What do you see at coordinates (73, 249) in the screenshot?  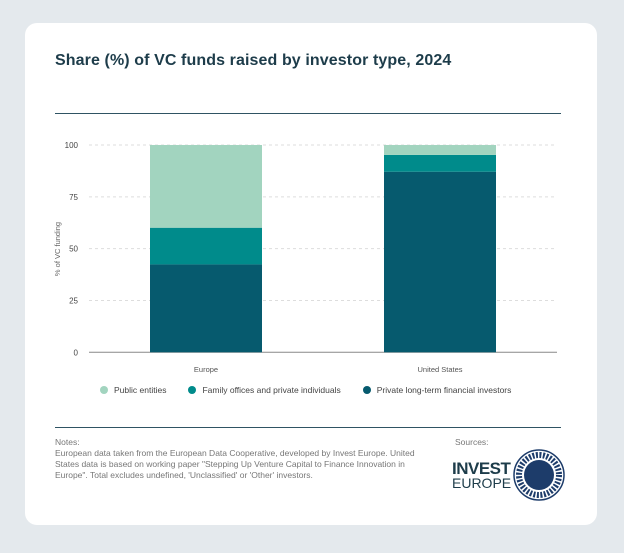 I see `y-tick-label: 50` at bounding box center [73, 249].